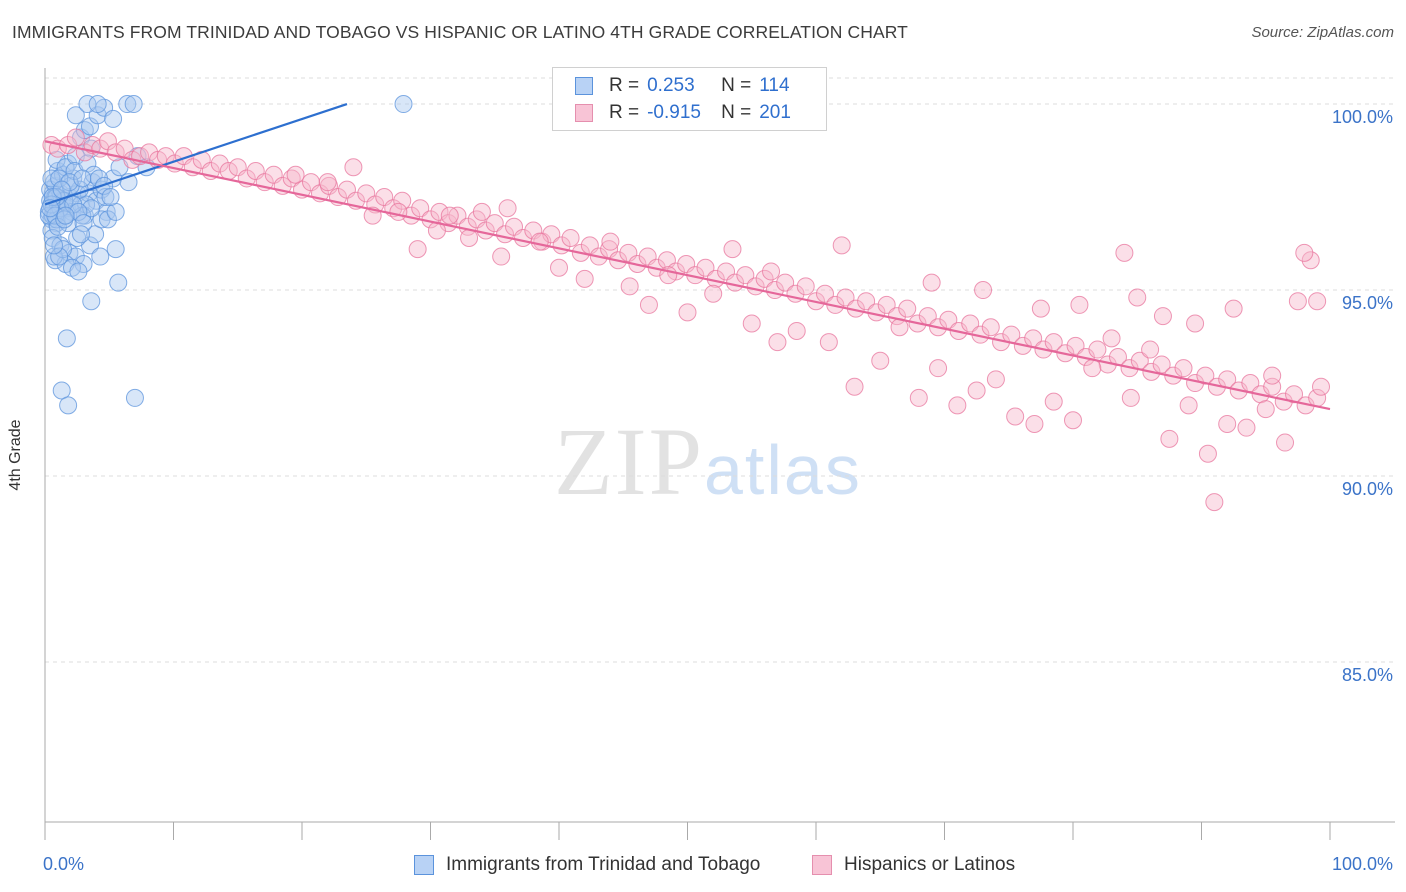 This screenshot has width=1406, height=892. I want to click on bottom-legend-item-2: Hispanics or Latinos, so click(913, 865).